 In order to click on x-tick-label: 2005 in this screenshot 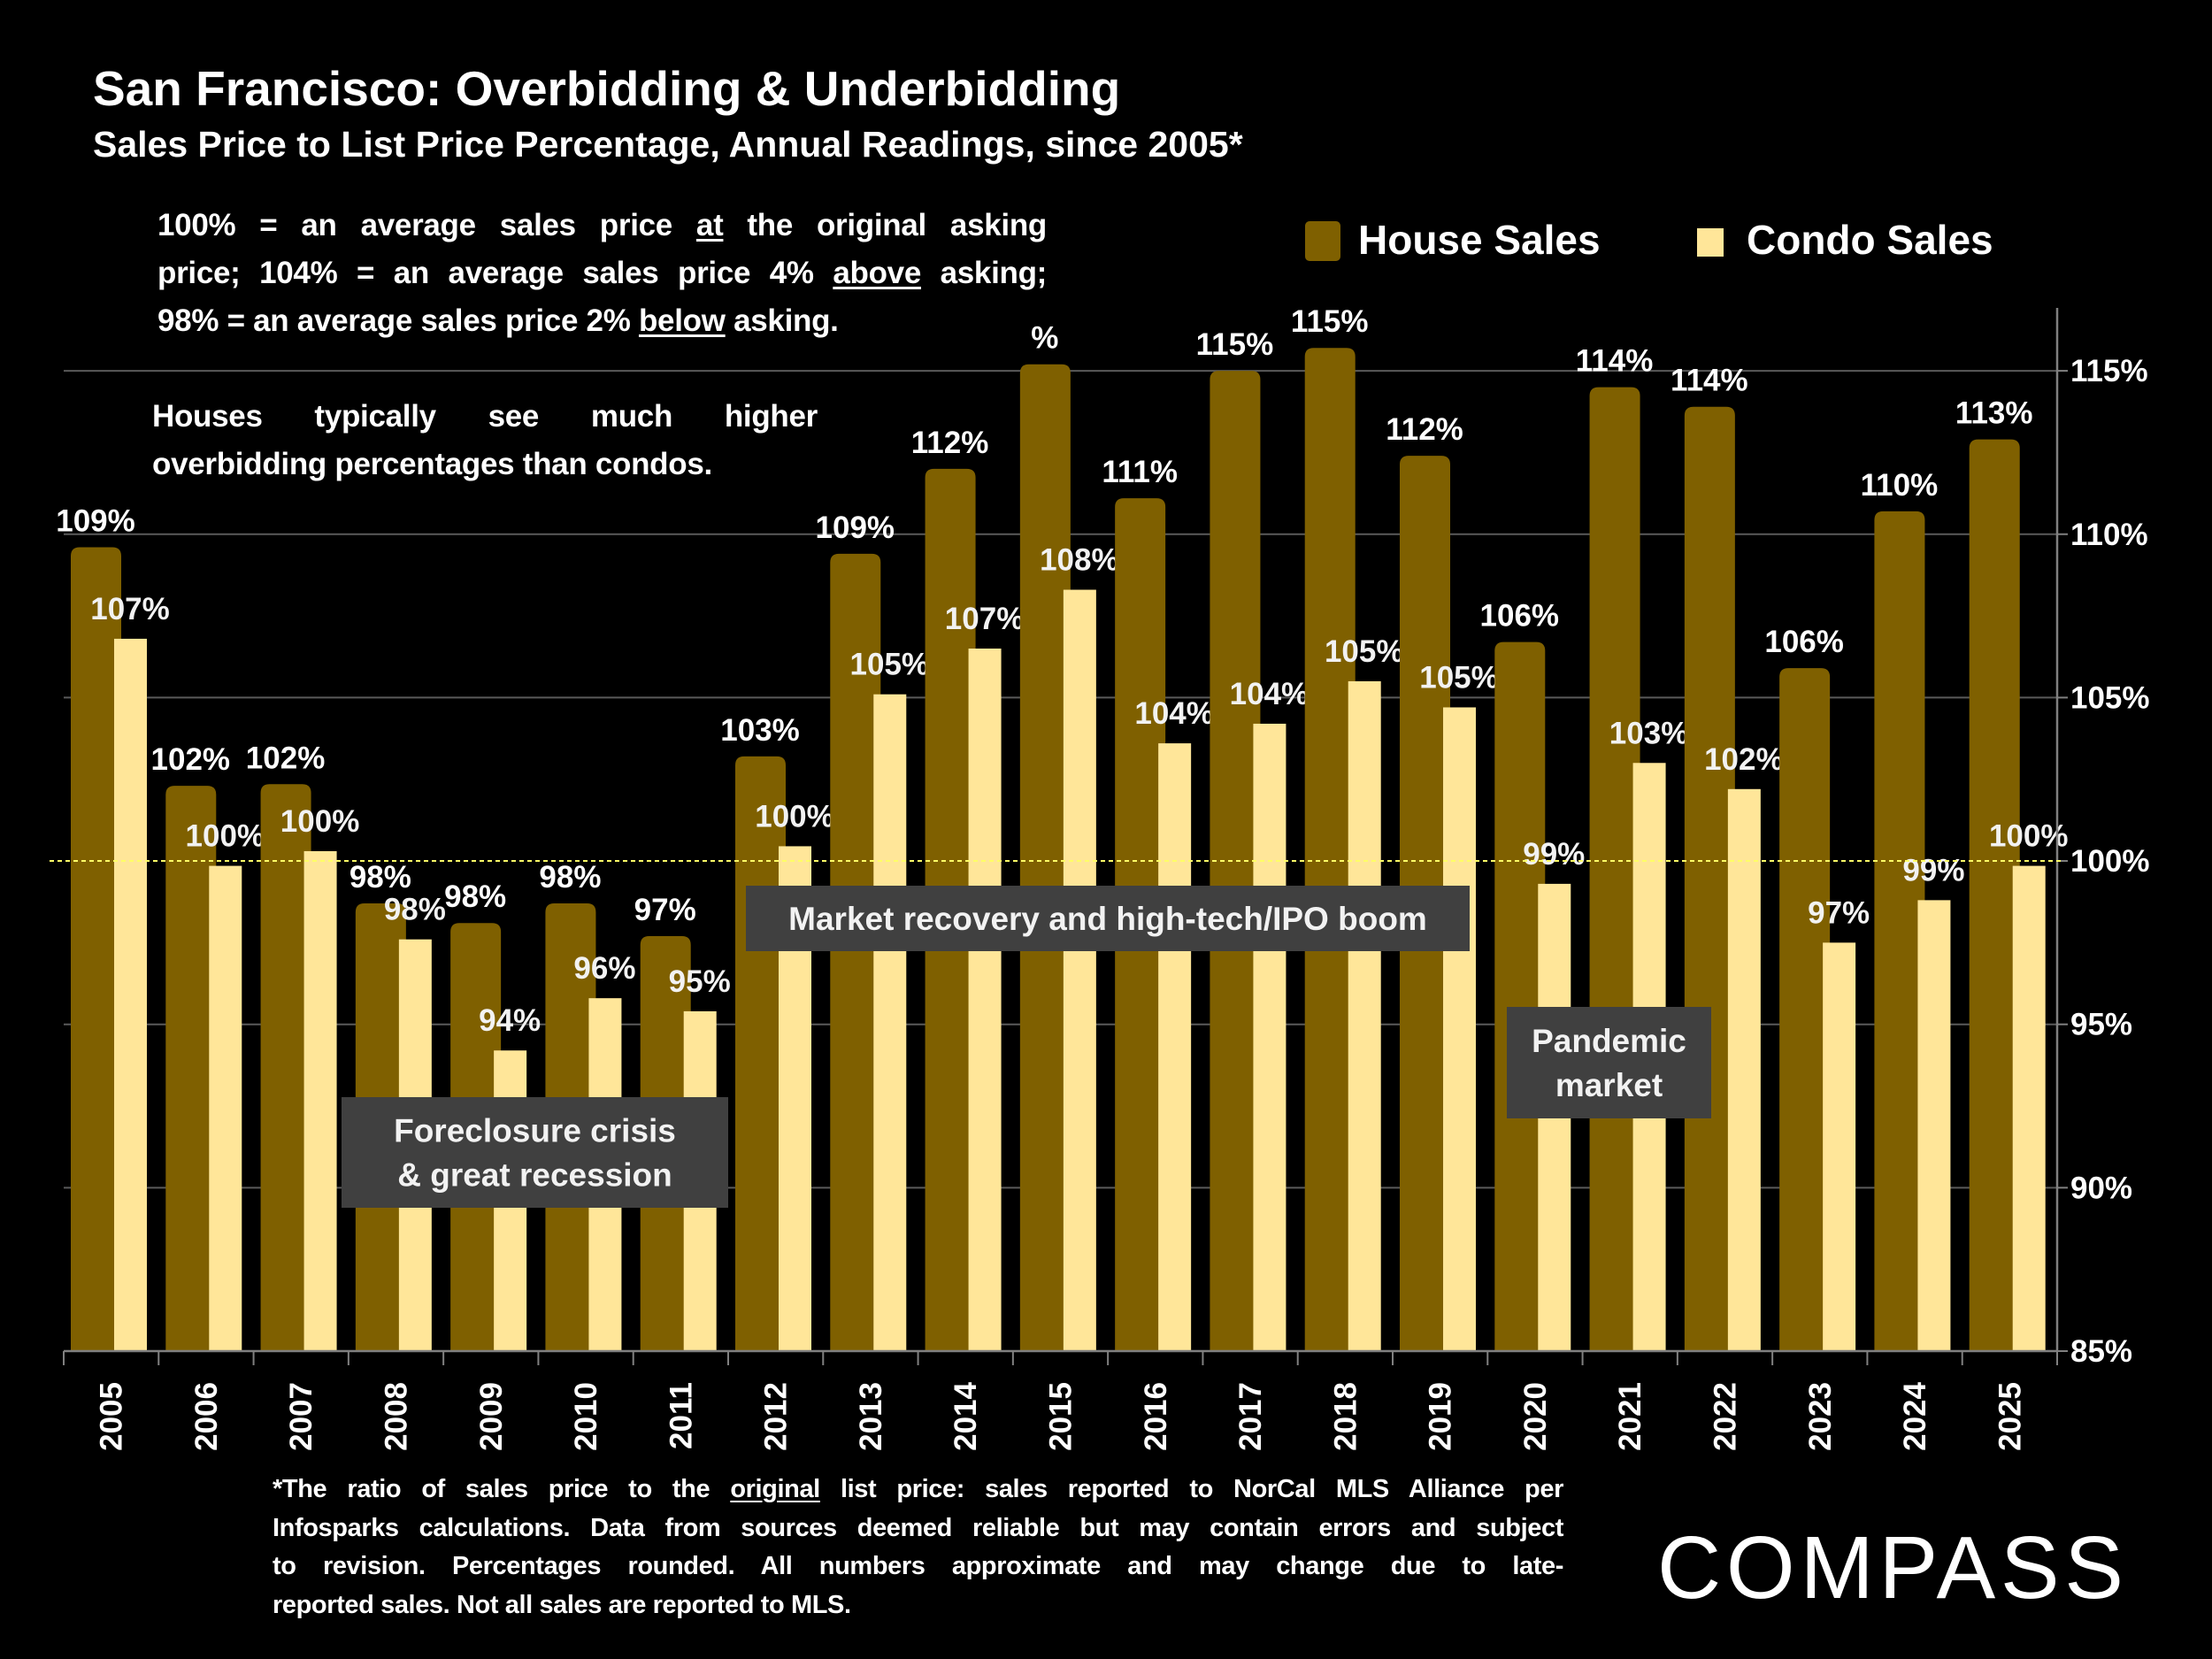, I will do `click(112, 1417)`.